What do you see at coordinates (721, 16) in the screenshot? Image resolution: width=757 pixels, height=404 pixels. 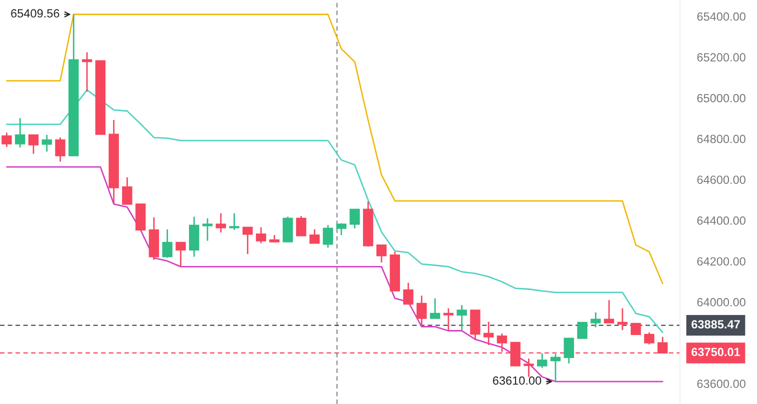 I see `y-tick-label: 65400.00` at bounding box center [721, 16].